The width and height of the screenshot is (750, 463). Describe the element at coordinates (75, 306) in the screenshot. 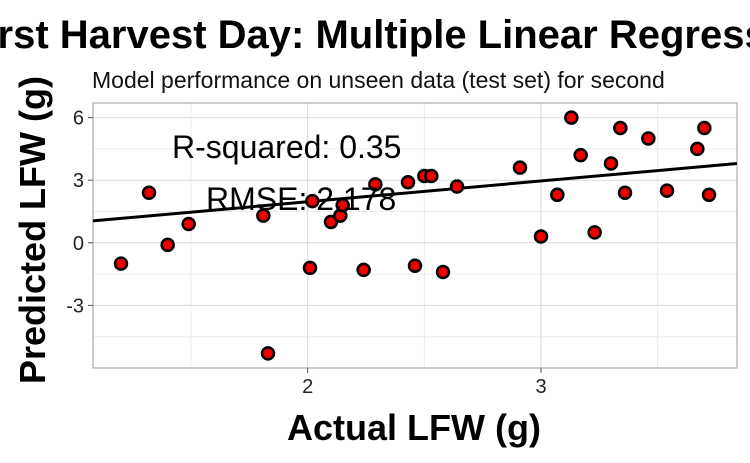

I see `y-tick-label: -3` at that location.